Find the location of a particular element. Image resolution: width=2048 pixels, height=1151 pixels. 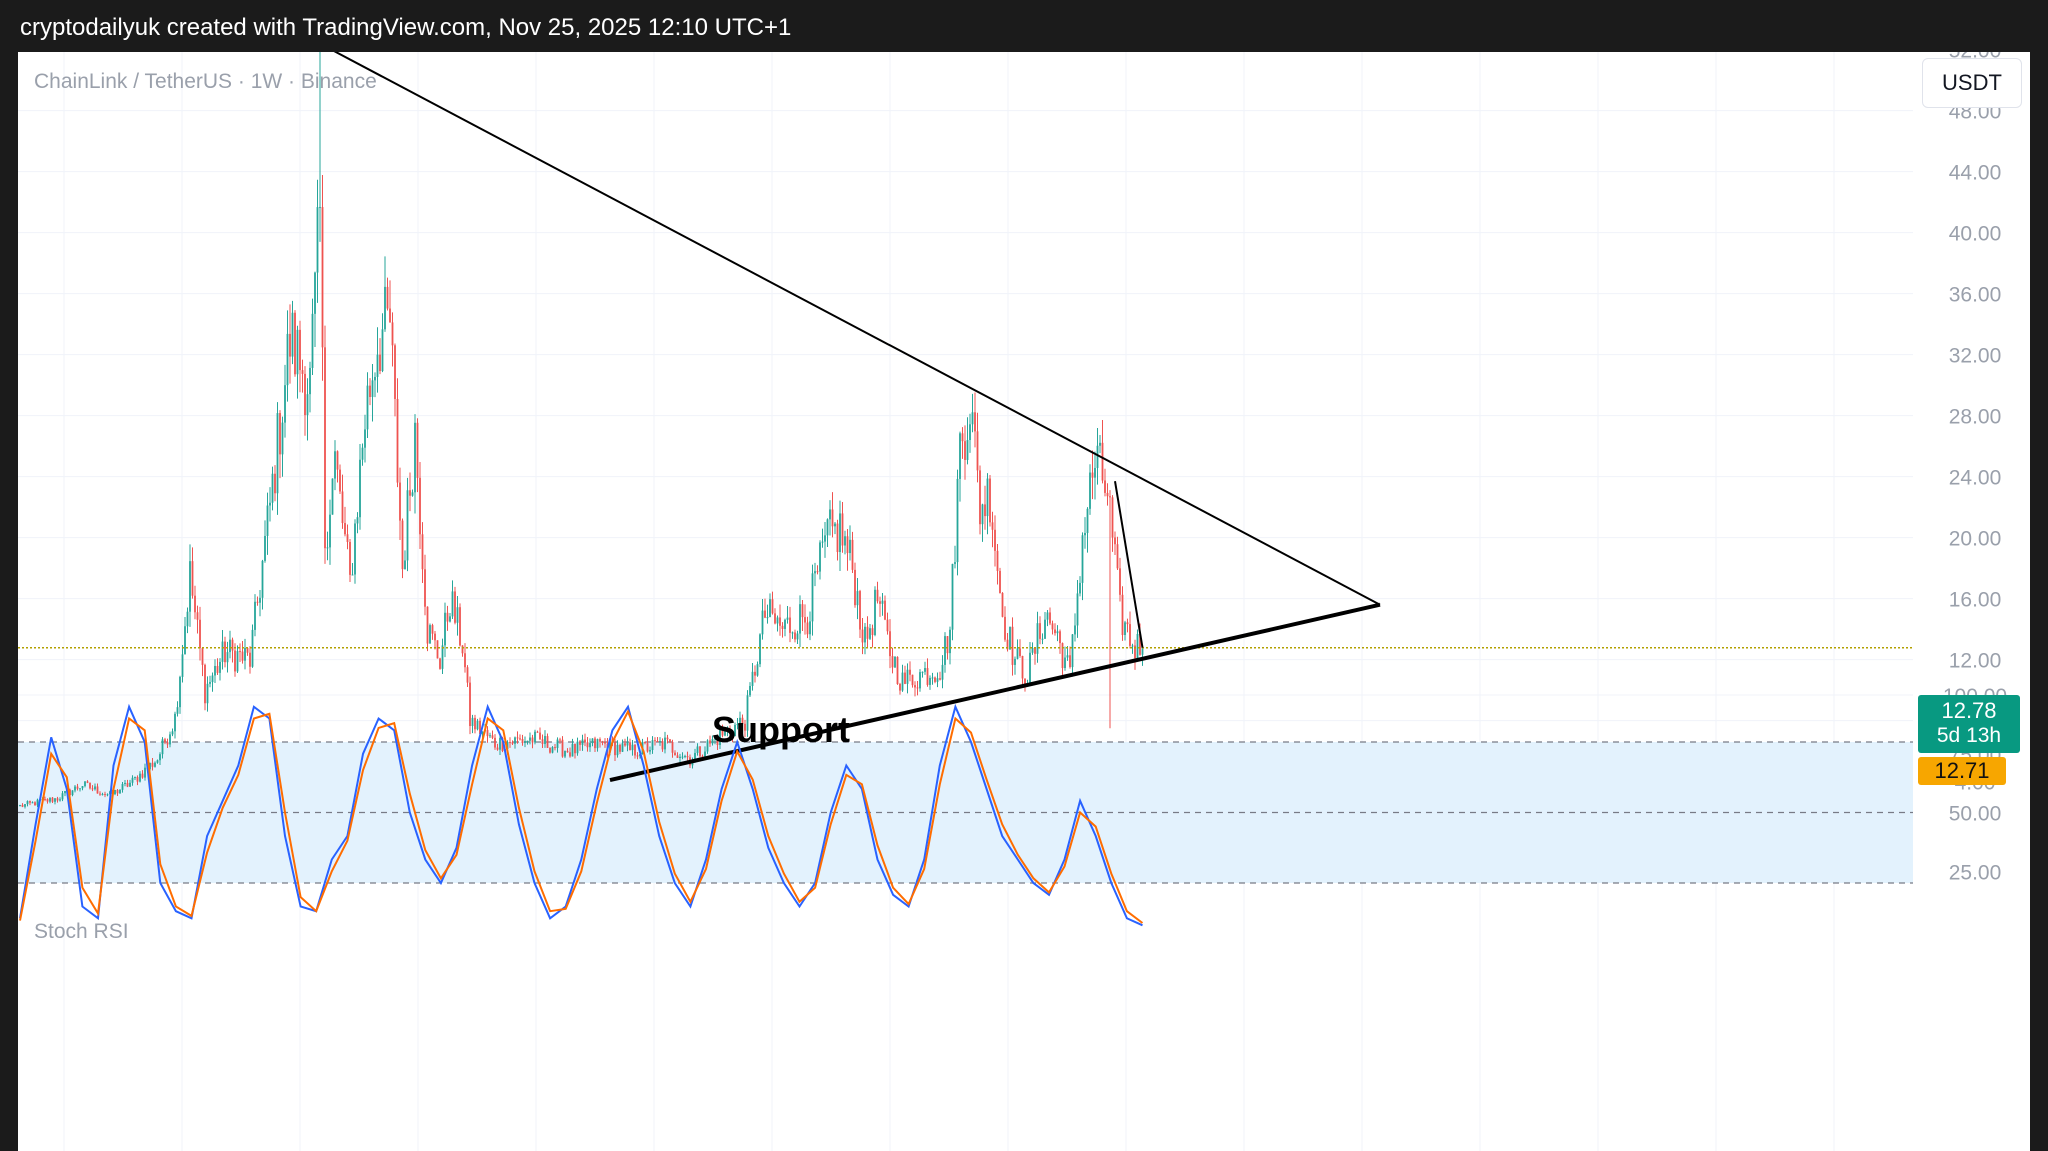

lower-support-trendline is located at coordinates (995, 692).